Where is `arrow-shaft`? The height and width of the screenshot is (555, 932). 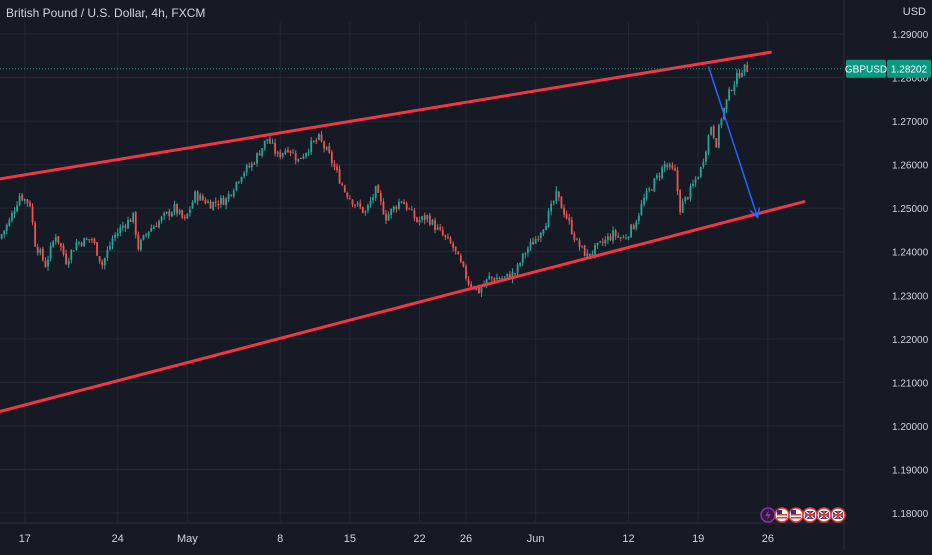
arrow-shaft is located at coordinates (733, 142).